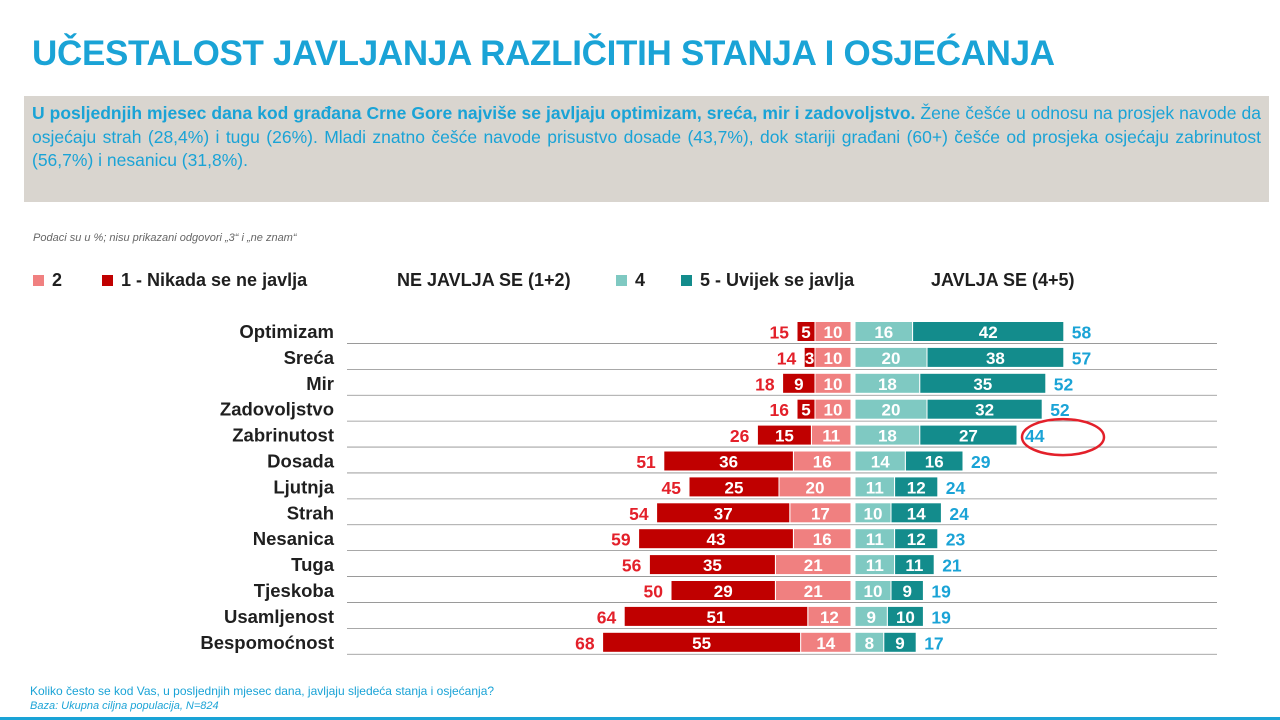 The height and width of the screenshot is (720, 1280). I want to click on bar-label-4: 8, so click(869, 643).